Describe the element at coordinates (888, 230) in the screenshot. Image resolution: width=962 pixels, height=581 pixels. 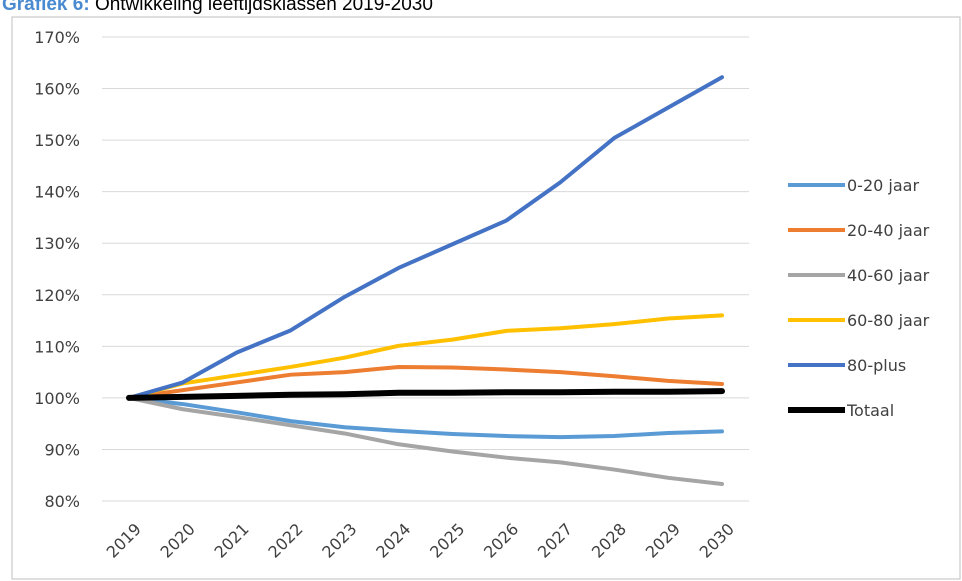
I see `legend-label: 20-40 jaar` at that location.